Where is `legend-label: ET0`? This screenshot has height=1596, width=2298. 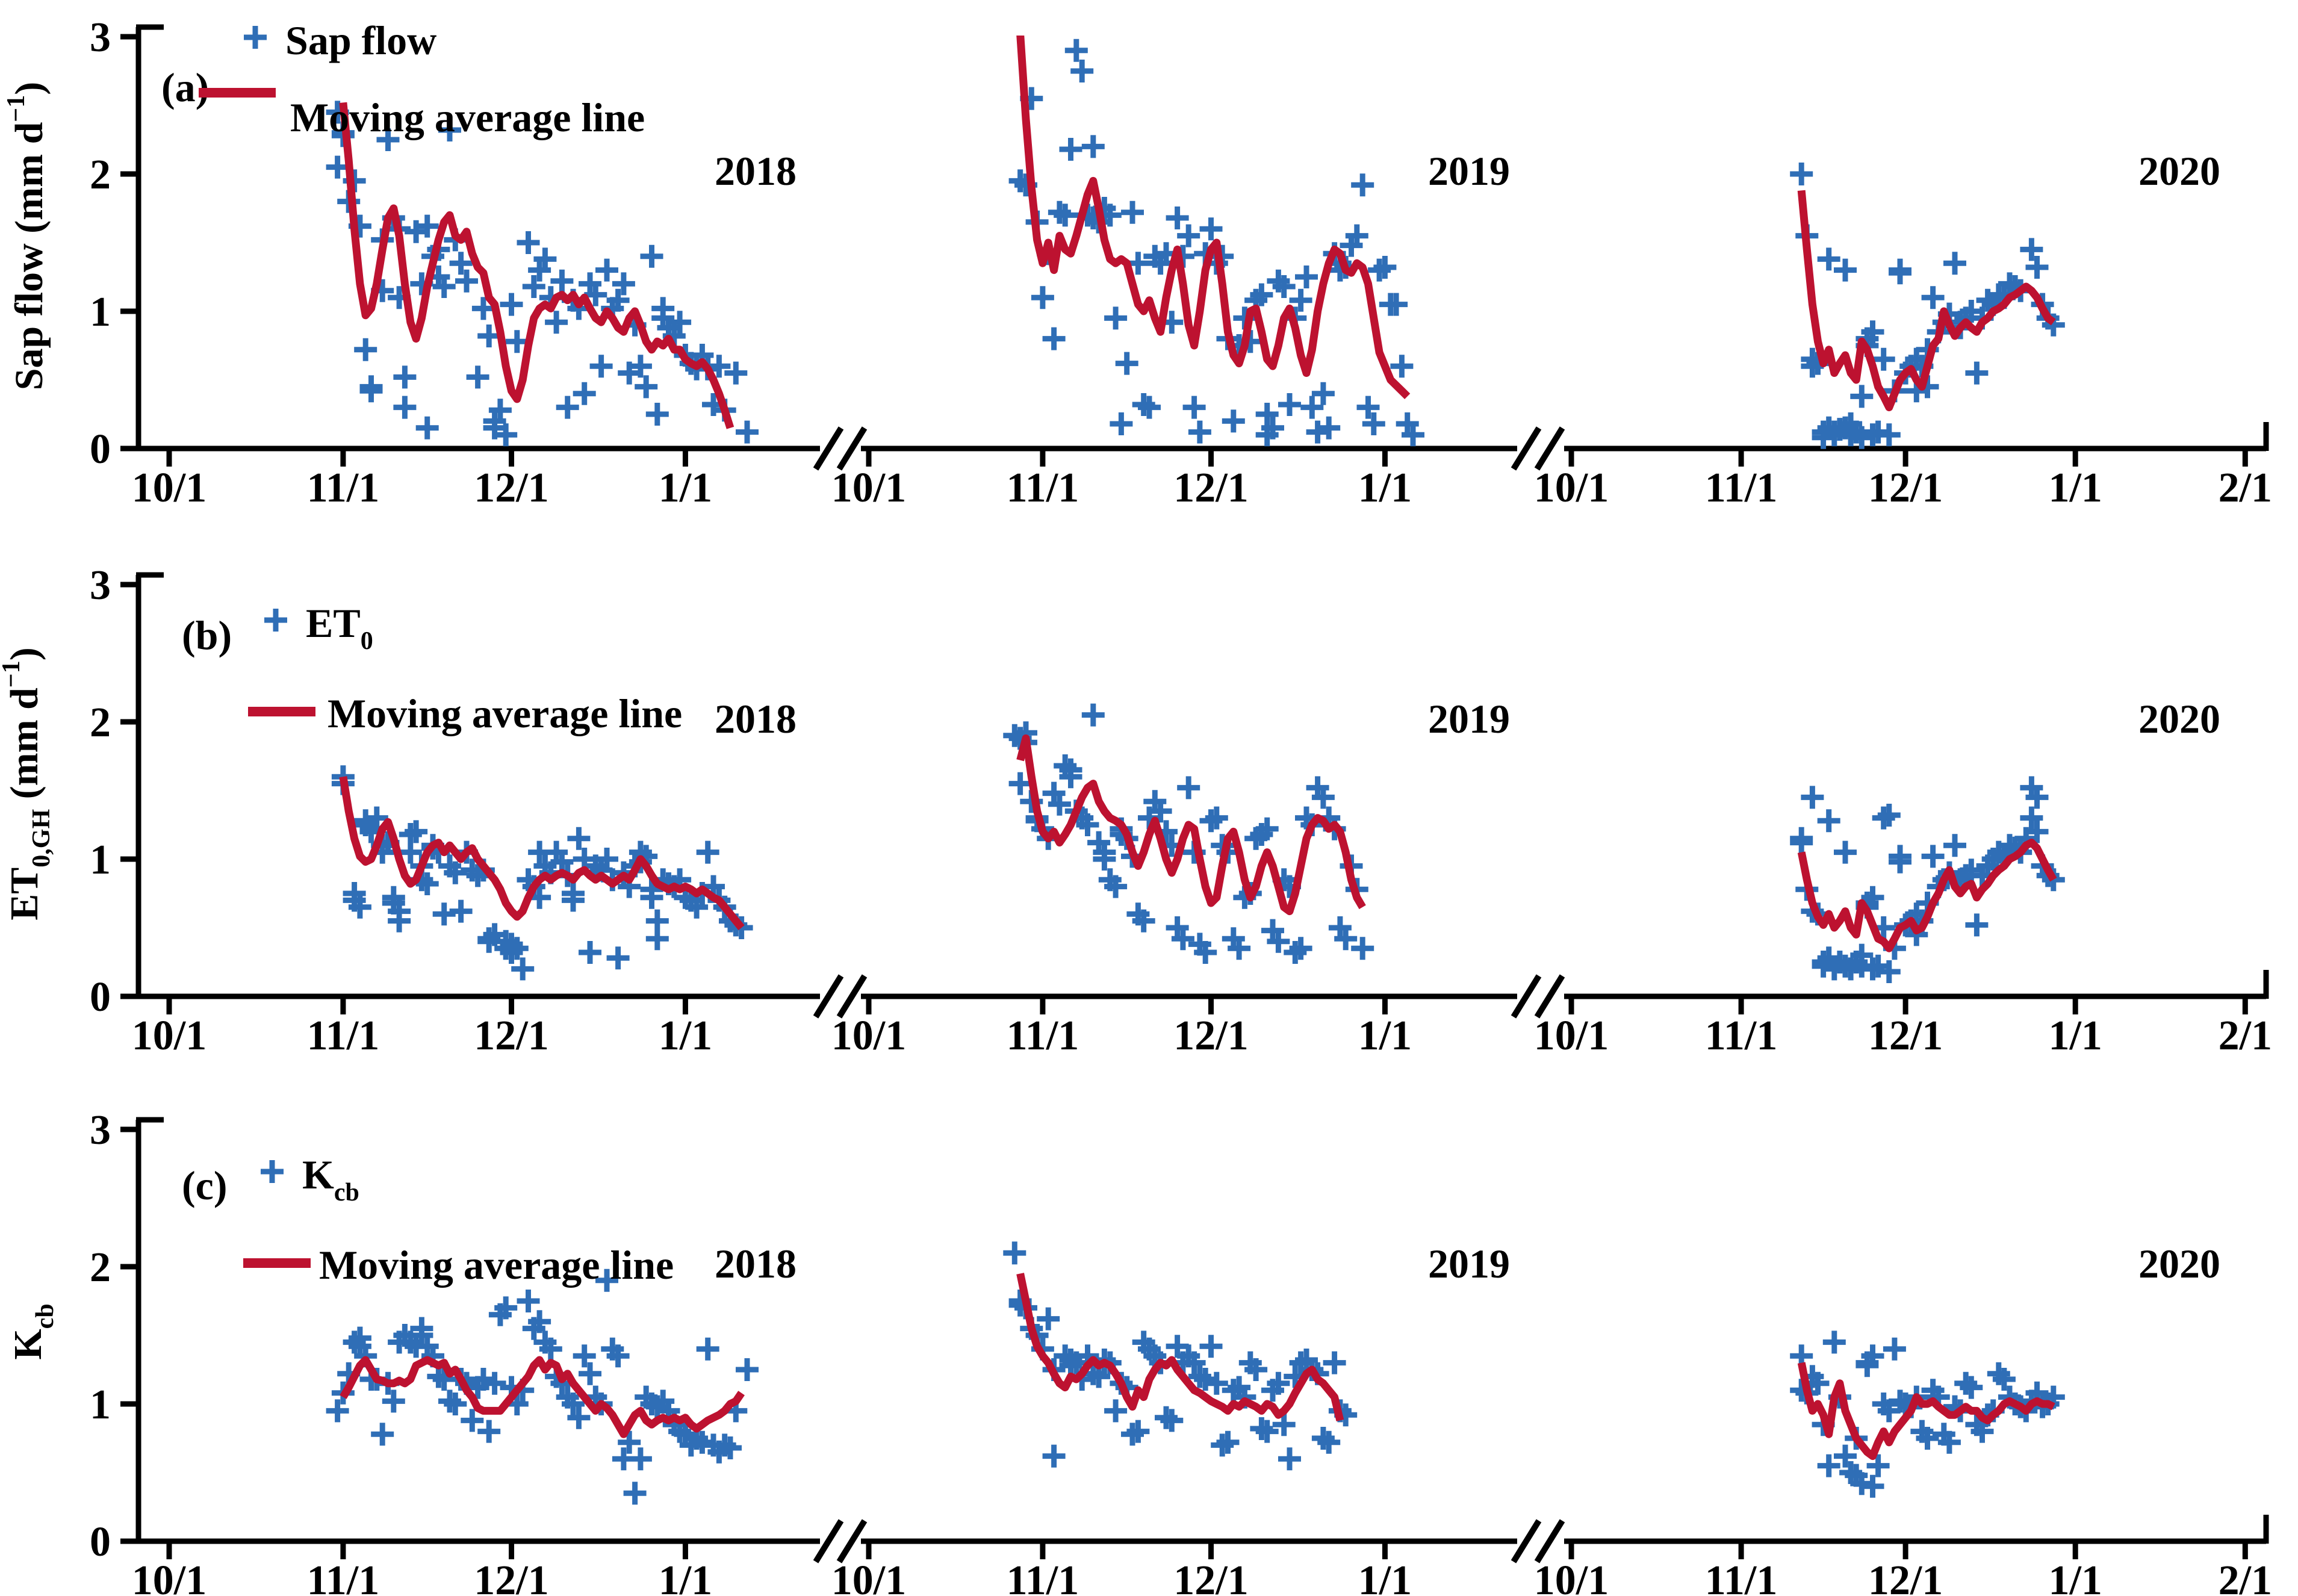
legend-label: ET0 is located at coordinates (340, 627).